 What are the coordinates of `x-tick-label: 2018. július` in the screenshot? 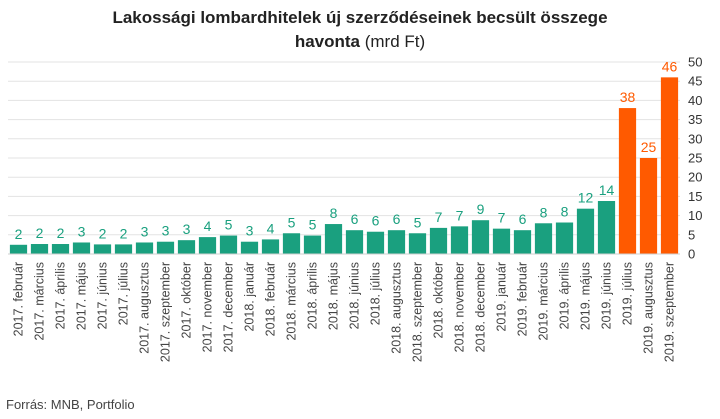 It's located at (376, 293).